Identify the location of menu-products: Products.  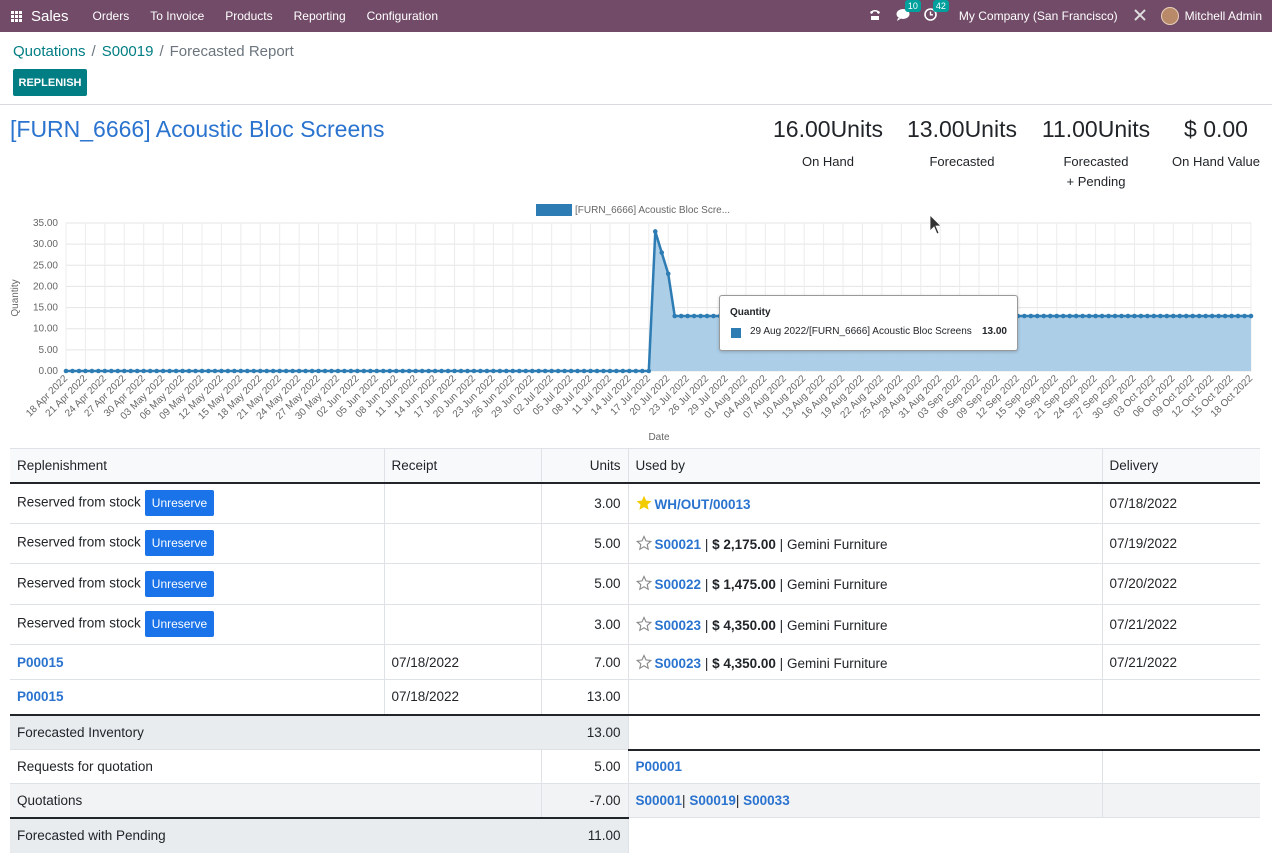
(249, 16).